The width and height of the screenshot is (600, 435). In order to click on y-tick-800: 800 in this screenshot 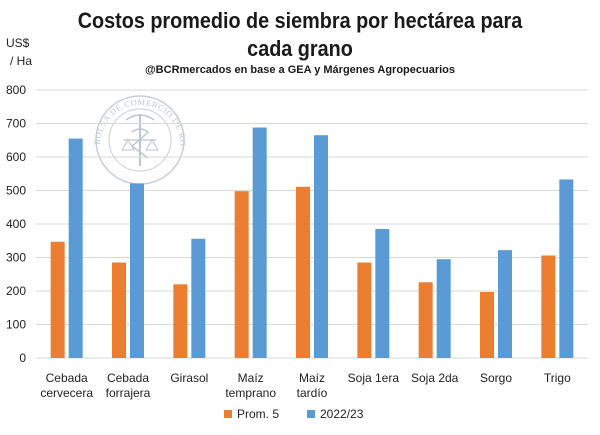, I will do `click(16, 90)`.